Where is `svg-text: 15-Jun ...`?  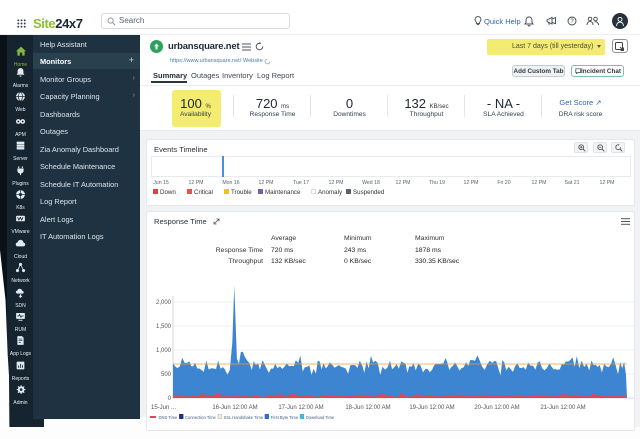
svg-text: 15-Jun ... is located at coordinates (163, 408).